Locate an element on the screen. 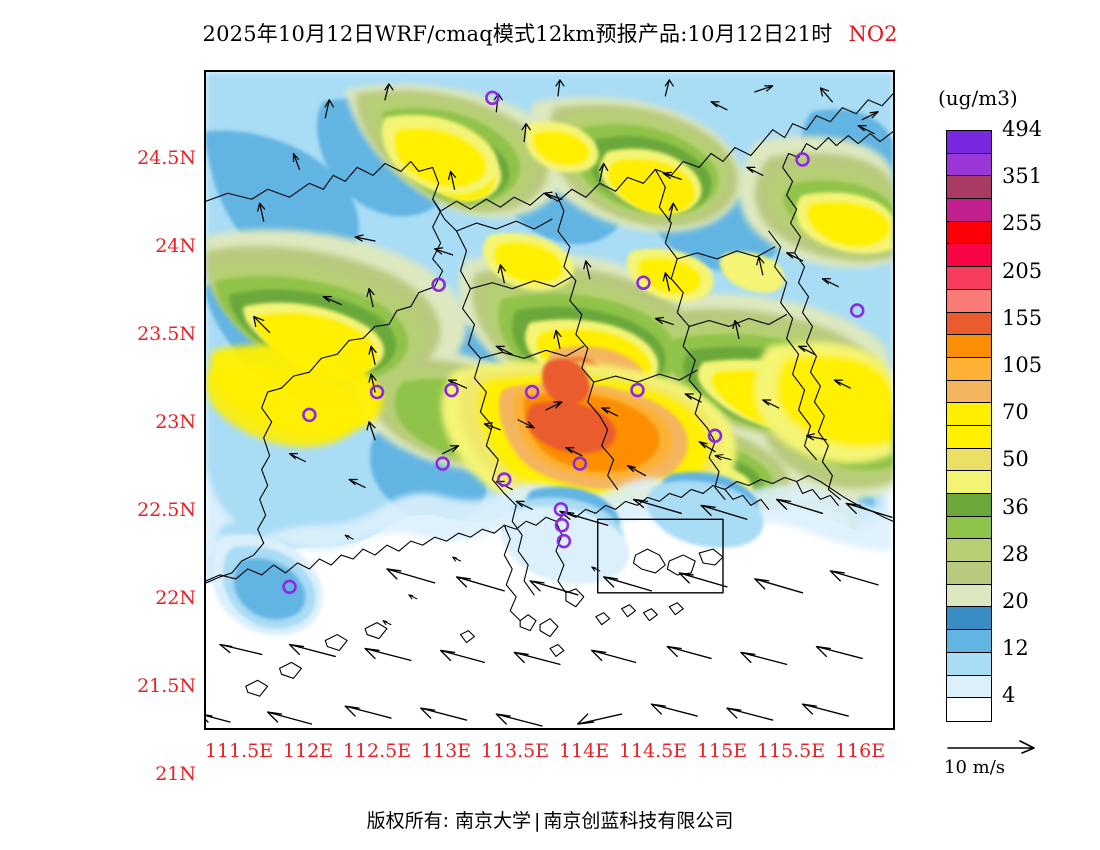 This screenshot has width=1100, height=850. x-tick-label: 112E is located at coordinates (308, 751).